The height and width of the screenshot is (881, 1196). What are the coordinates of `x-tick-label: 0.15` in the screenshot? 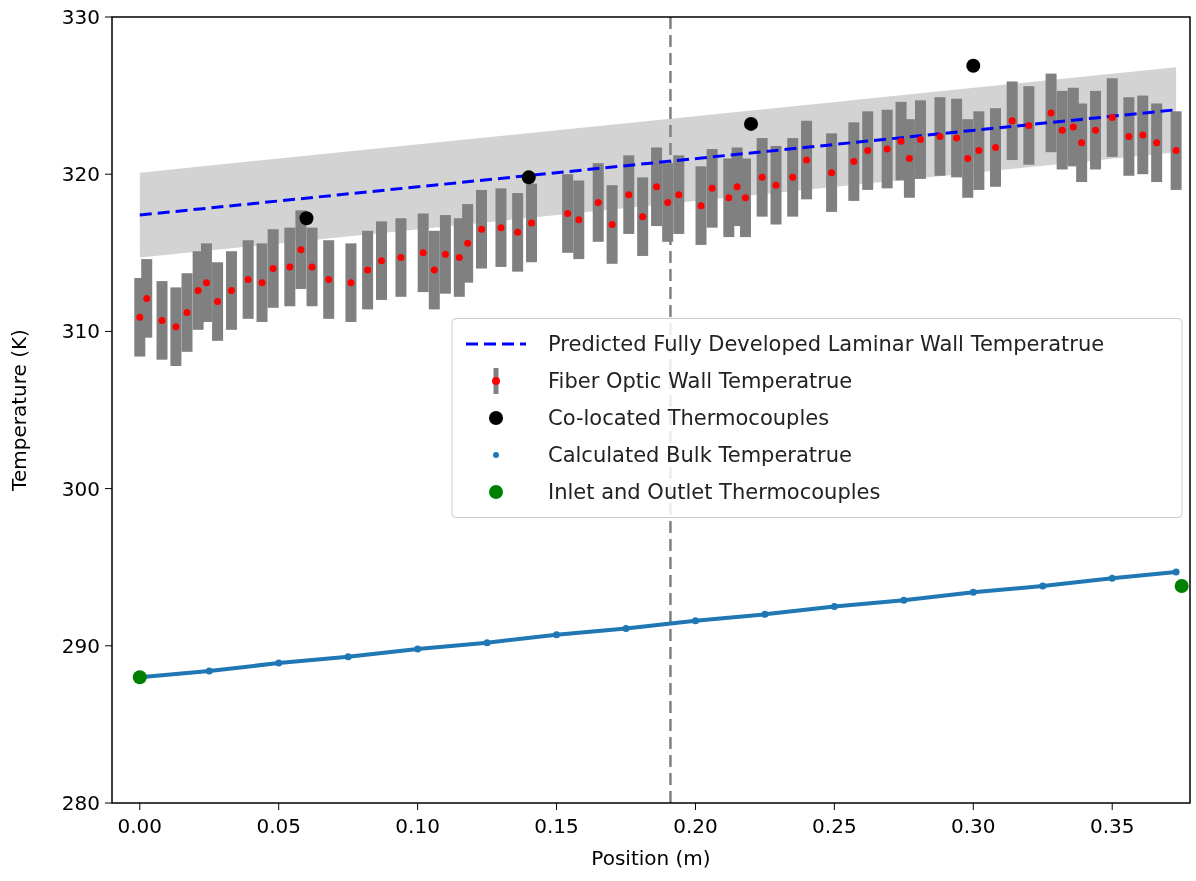 It's located at (556, 826).